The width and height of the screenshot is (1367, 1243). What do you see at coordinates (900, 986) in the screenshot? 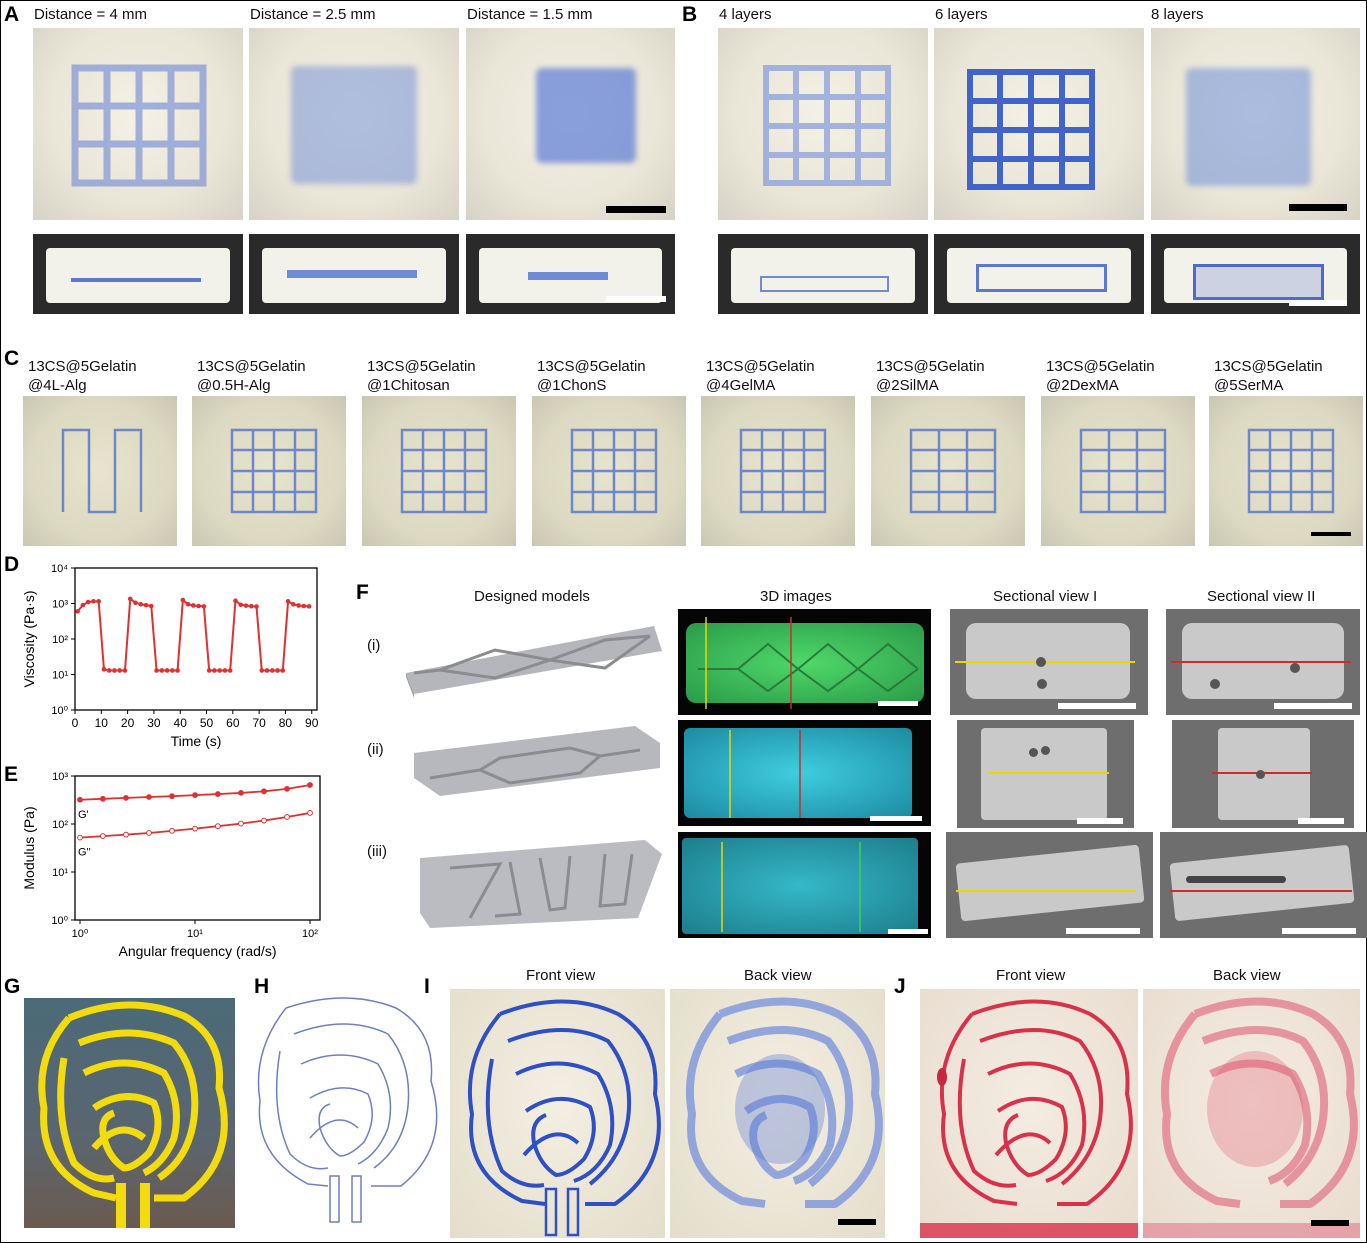
I see `panel-label-j: J` at bounding box center [900, 986].